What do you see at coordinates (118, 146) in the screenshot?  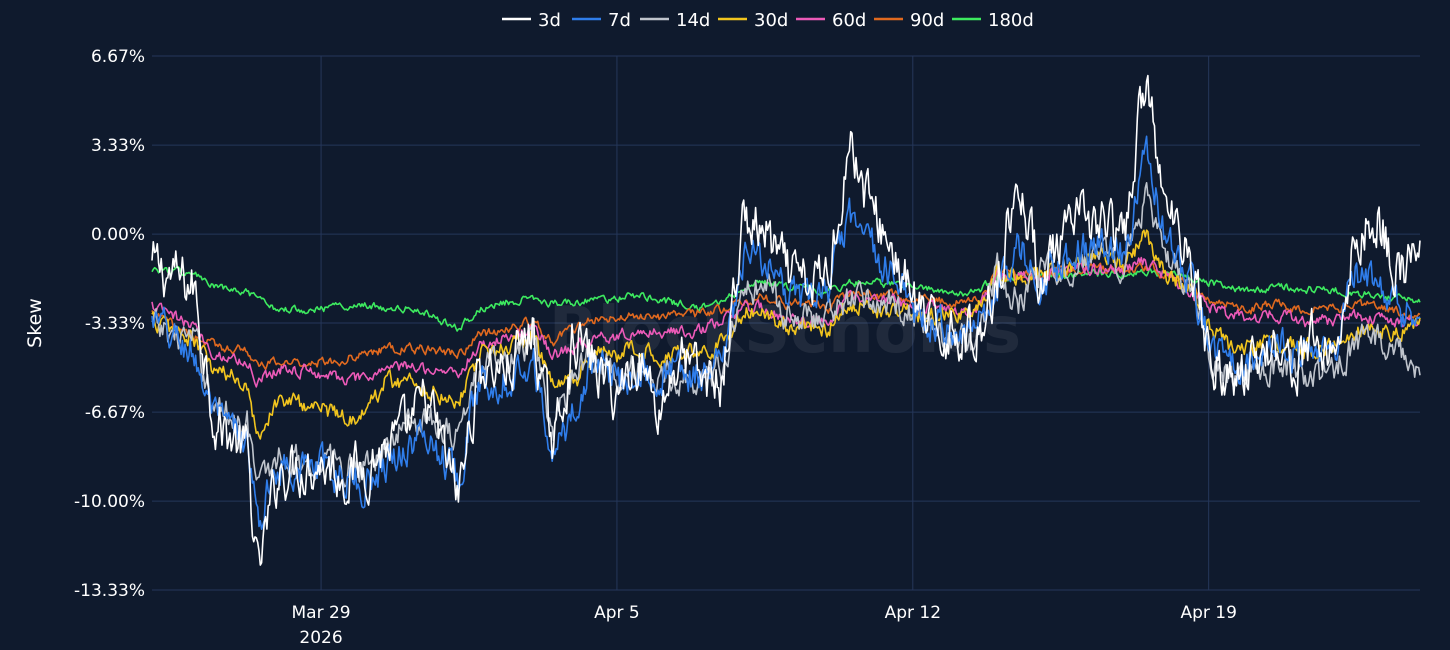 I see `y-tick-label: 3.33%` at bounding box center [118, 146].